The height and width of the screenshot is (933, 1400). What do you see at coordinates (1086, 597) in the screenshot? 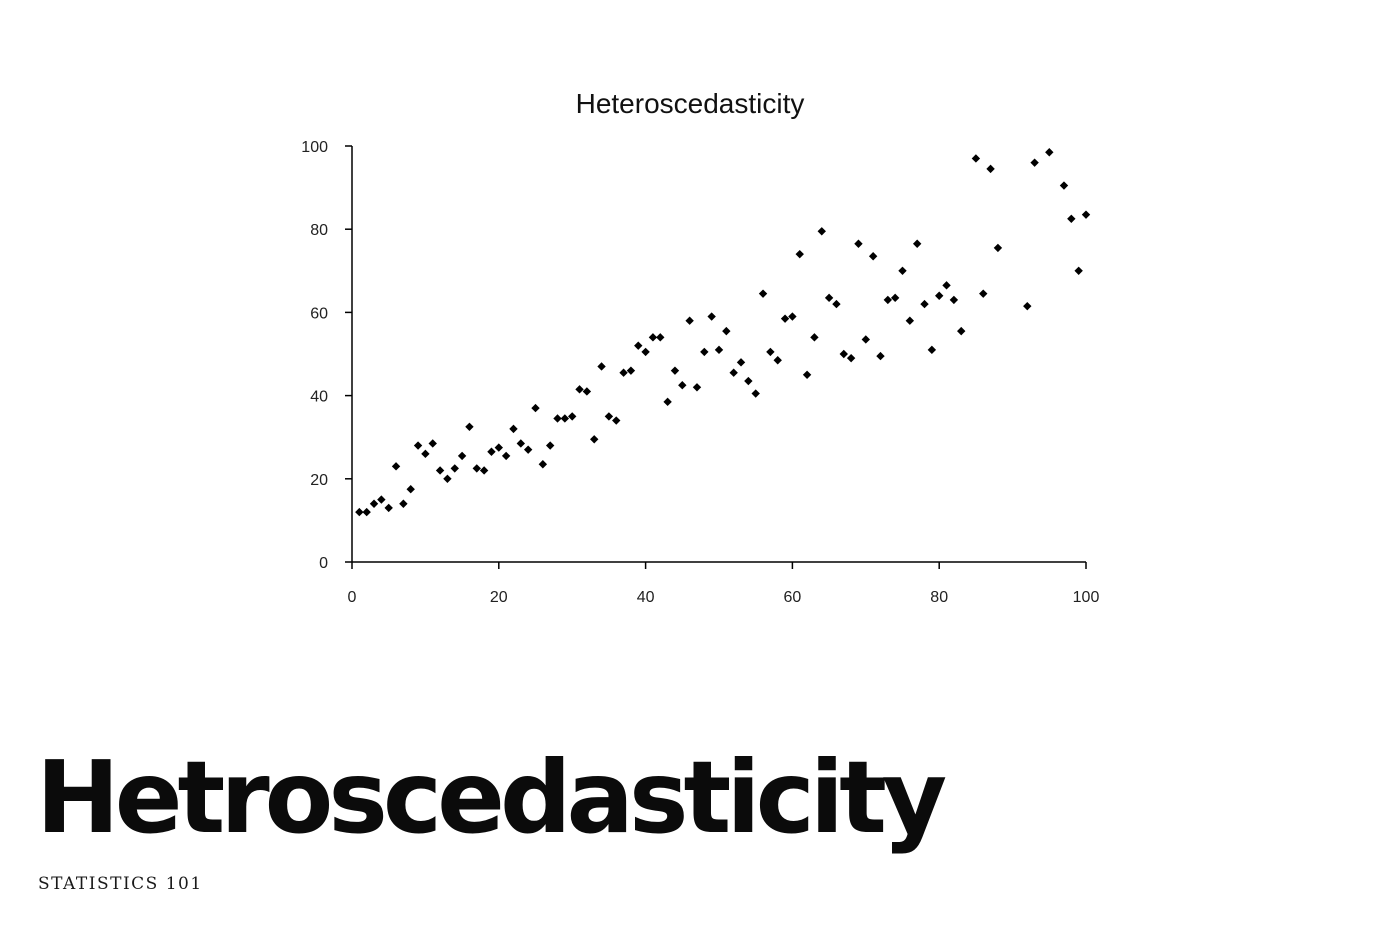
I see `x-tick-label: 100` at bounding box center [1086, 597].